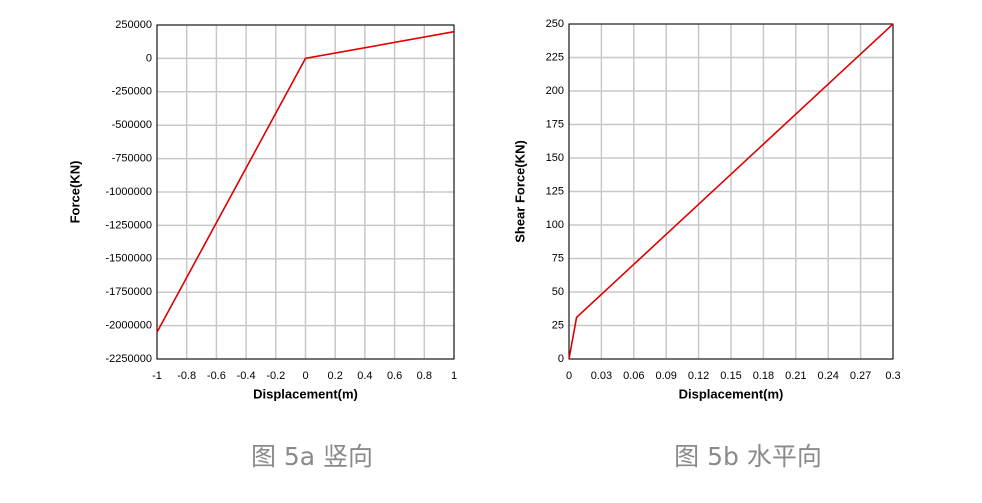 The height and width of the screenshot is (503, 982). I want to click on x-tick-label: 0.21, so click(795, 376).